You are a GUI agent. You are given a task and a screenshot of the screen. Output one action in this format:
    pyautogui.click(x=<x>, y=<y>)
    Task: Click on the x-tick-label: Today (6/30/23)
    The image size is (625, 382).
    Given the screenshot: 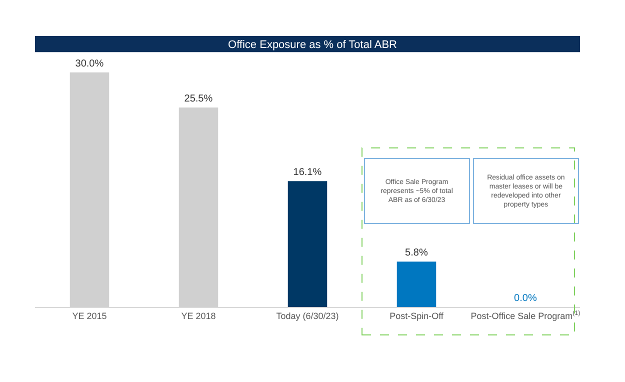 What is the action you would take?
    pyautogui.click(x=307, y=315)
    